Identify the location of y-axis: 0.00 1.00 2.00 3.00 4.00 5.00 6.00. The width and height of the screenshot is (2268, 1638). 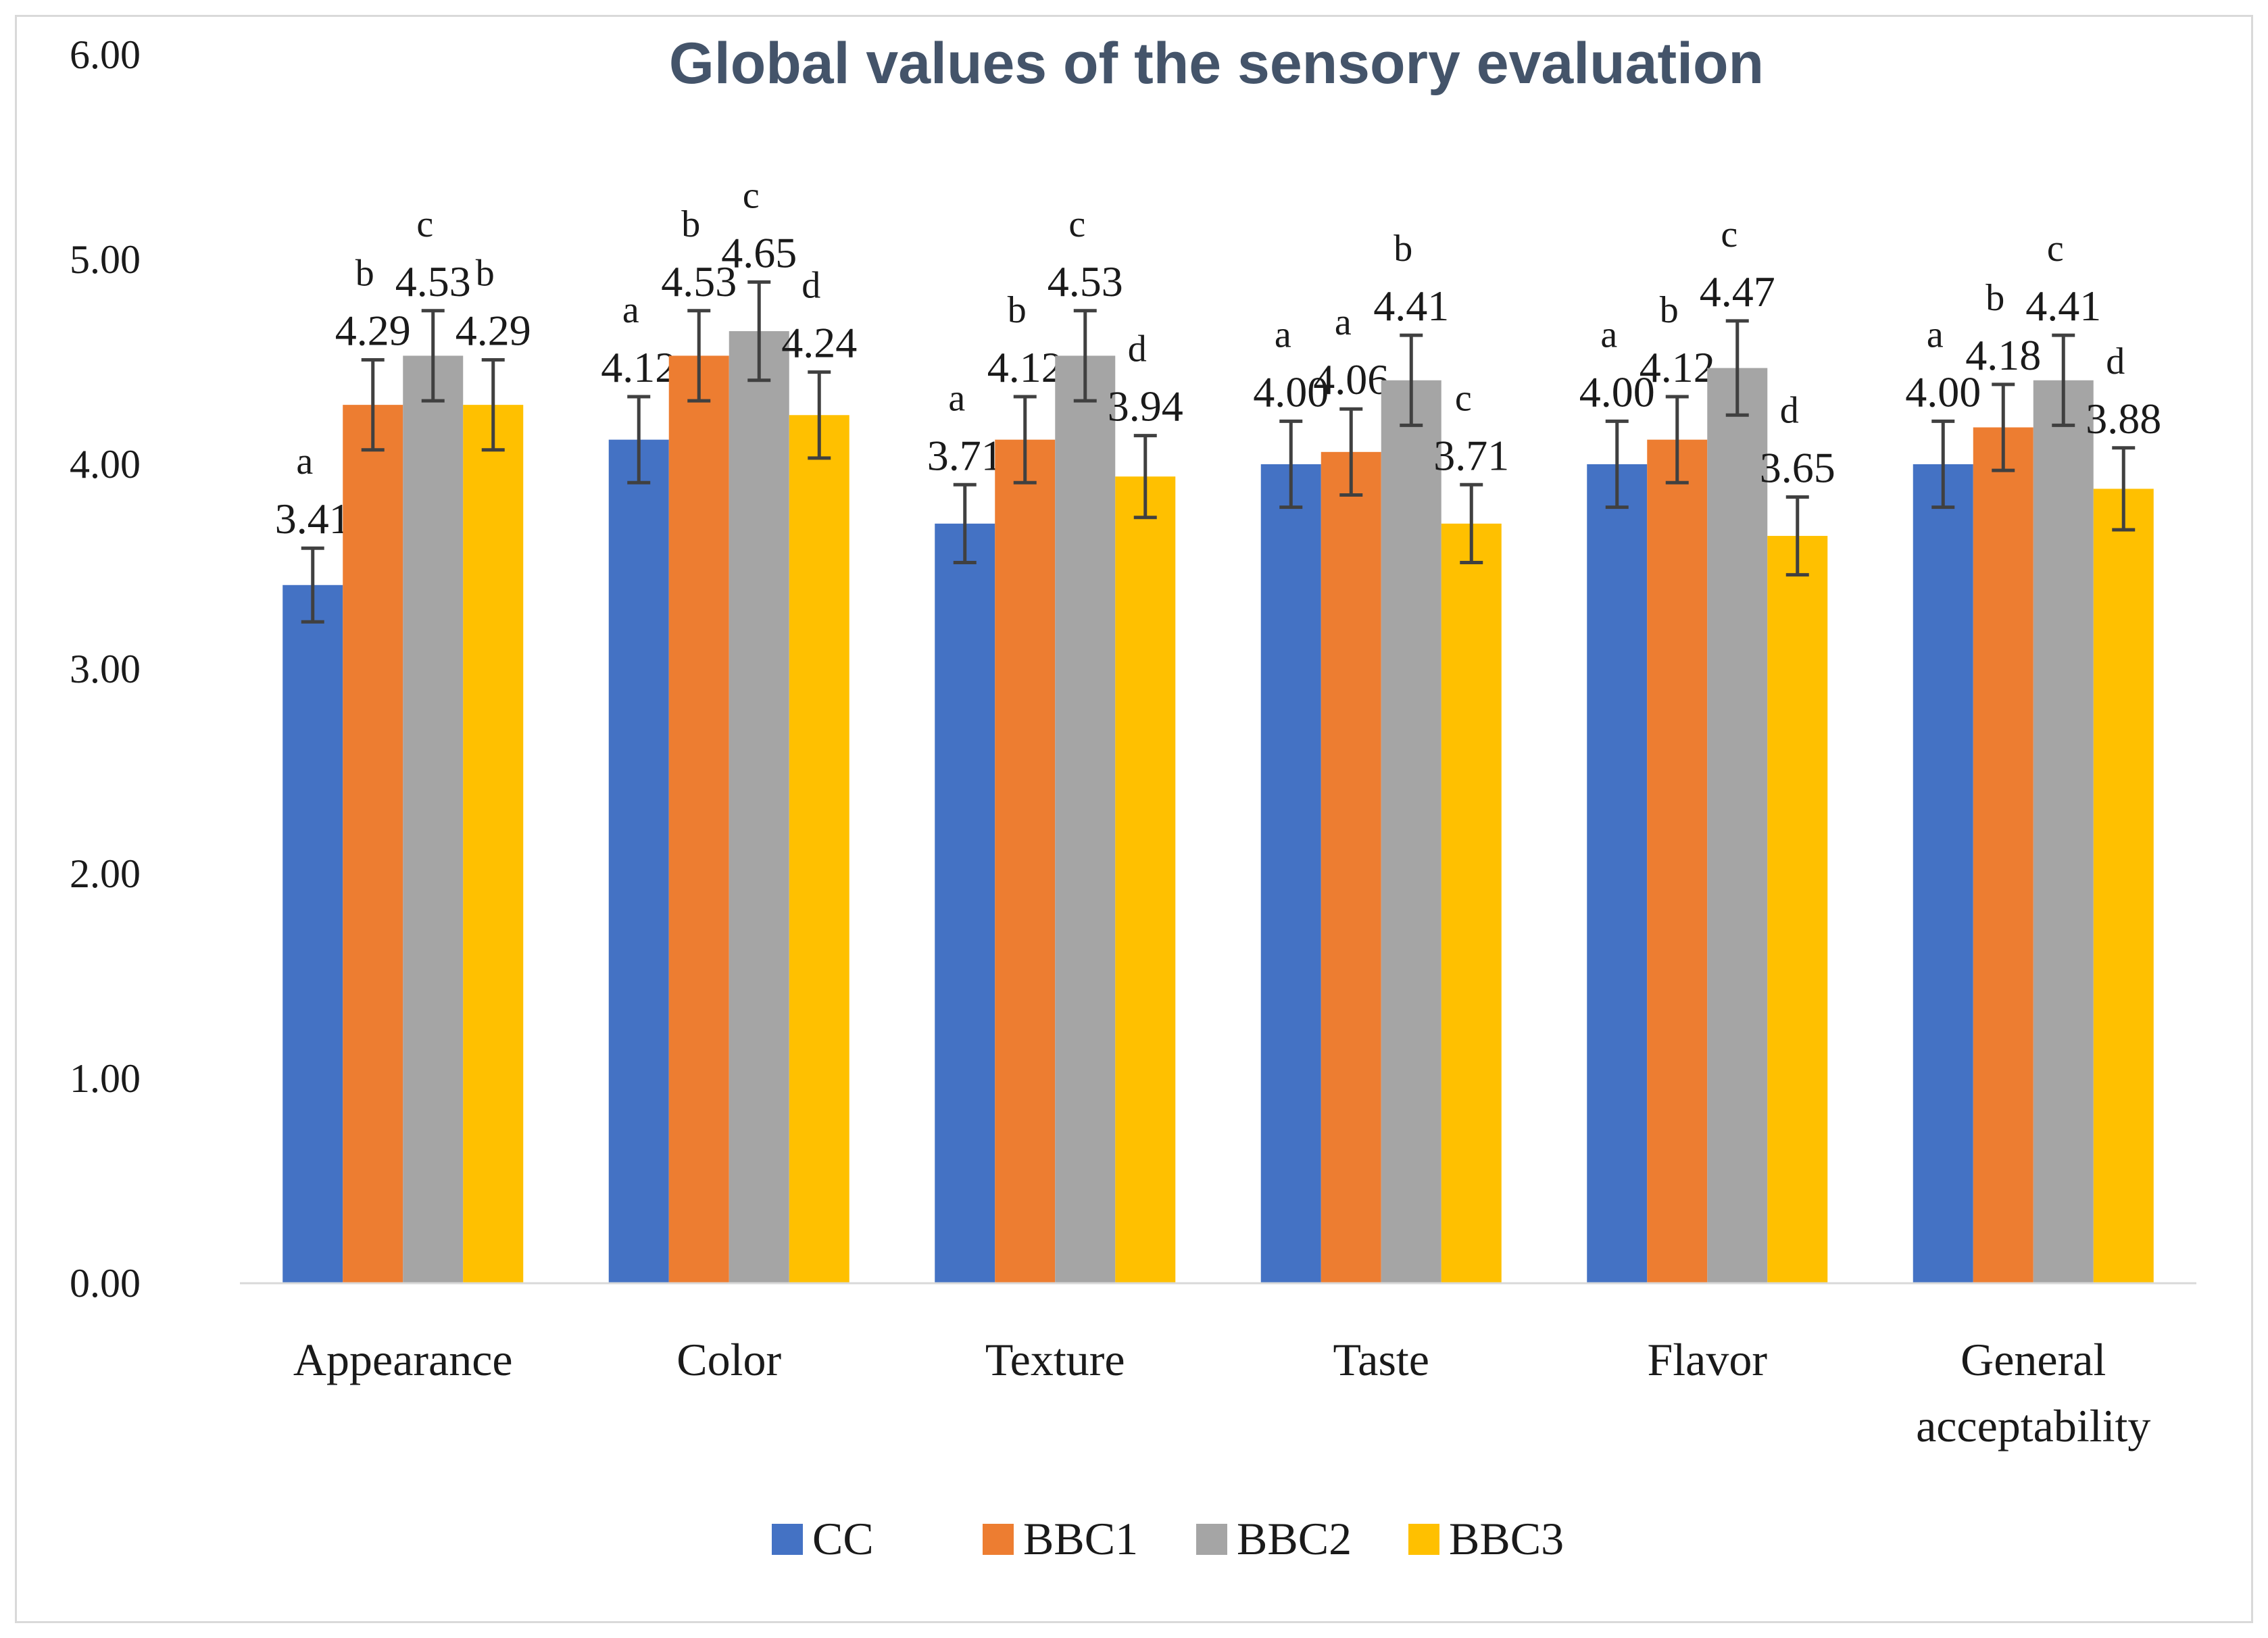
(106, 669).